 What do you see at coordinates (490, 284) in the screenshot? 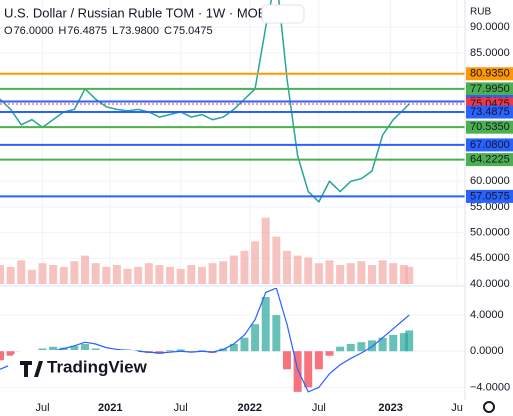
I see `y-tick-label: 40.0000` at bounding box center [490, 284].